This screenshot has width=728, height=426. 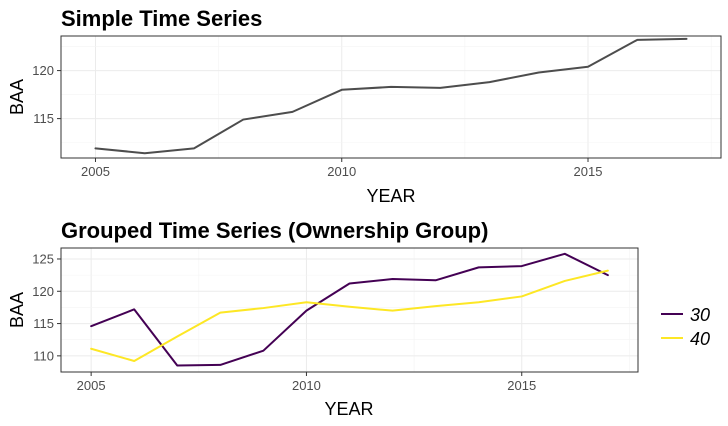 What do you see at coordinates (161, 18) in the screenshot?
I see `chart-1-title: Simple Time Series` at bounding box center [161, 18].